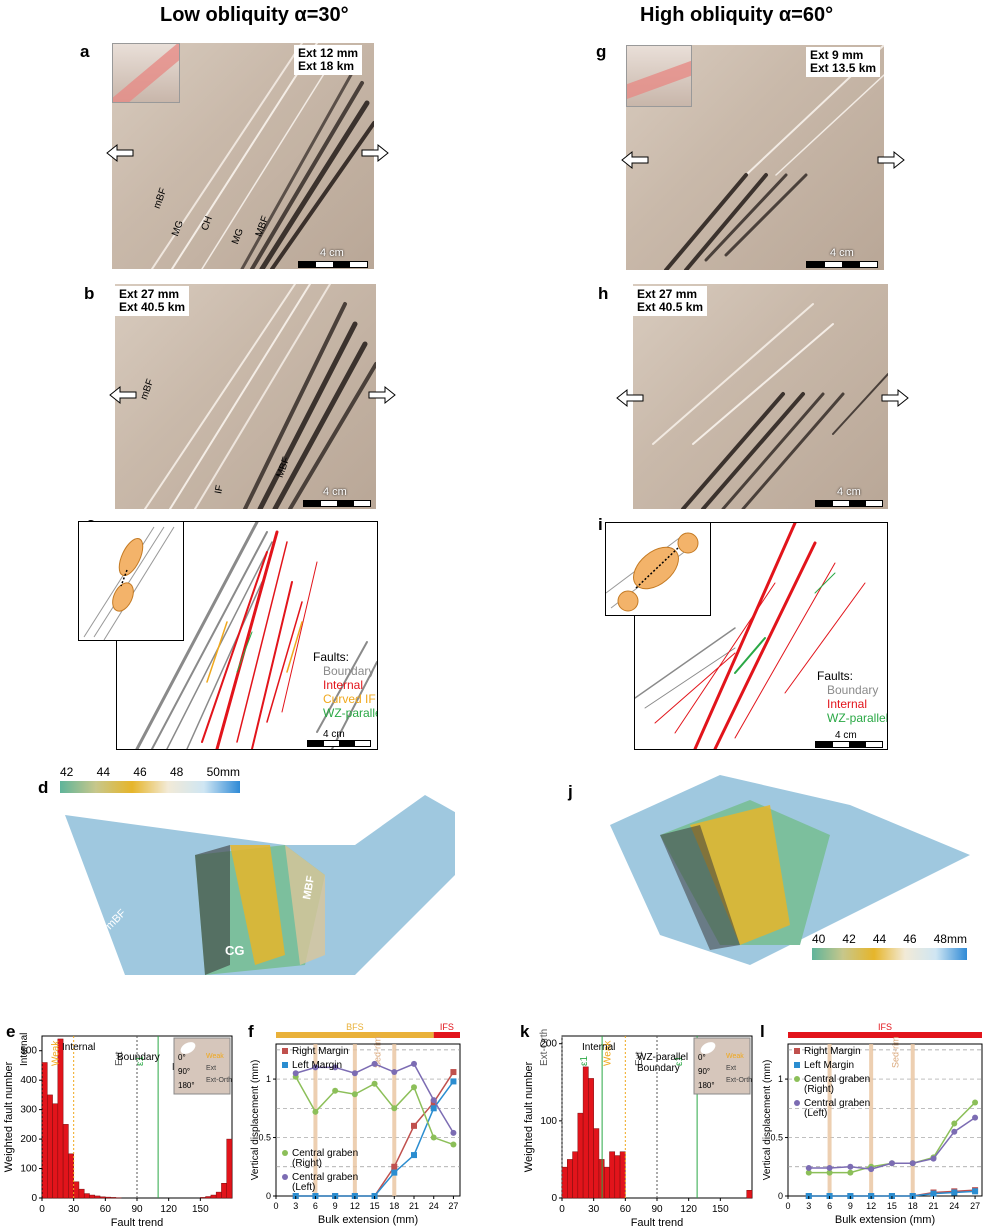 The image size is (1000, 1228). I want to click on panel-d-topography: mBF CG MBF, so click(260, 885).